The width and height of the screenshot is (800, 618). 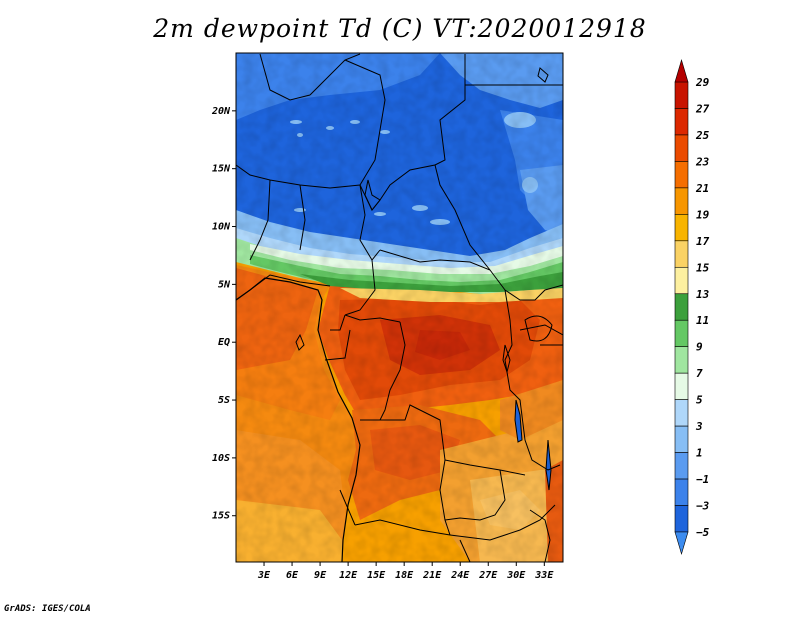 What do you see at coordinates (47, 609) in the screenshot?
I see `grads-credit: GrADS: IGES/COLA` at bounding box center [47, 609].